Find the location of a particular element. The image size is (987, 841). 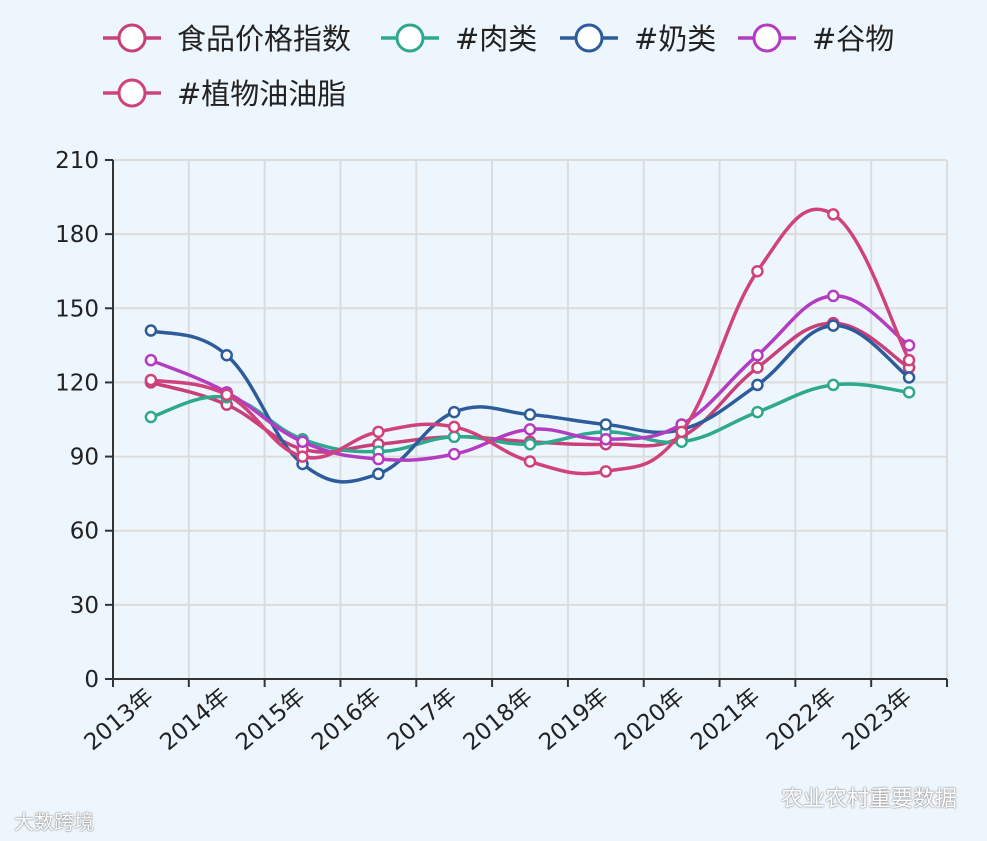

tick-label-y: 60 is located at coordinates (84, 532).